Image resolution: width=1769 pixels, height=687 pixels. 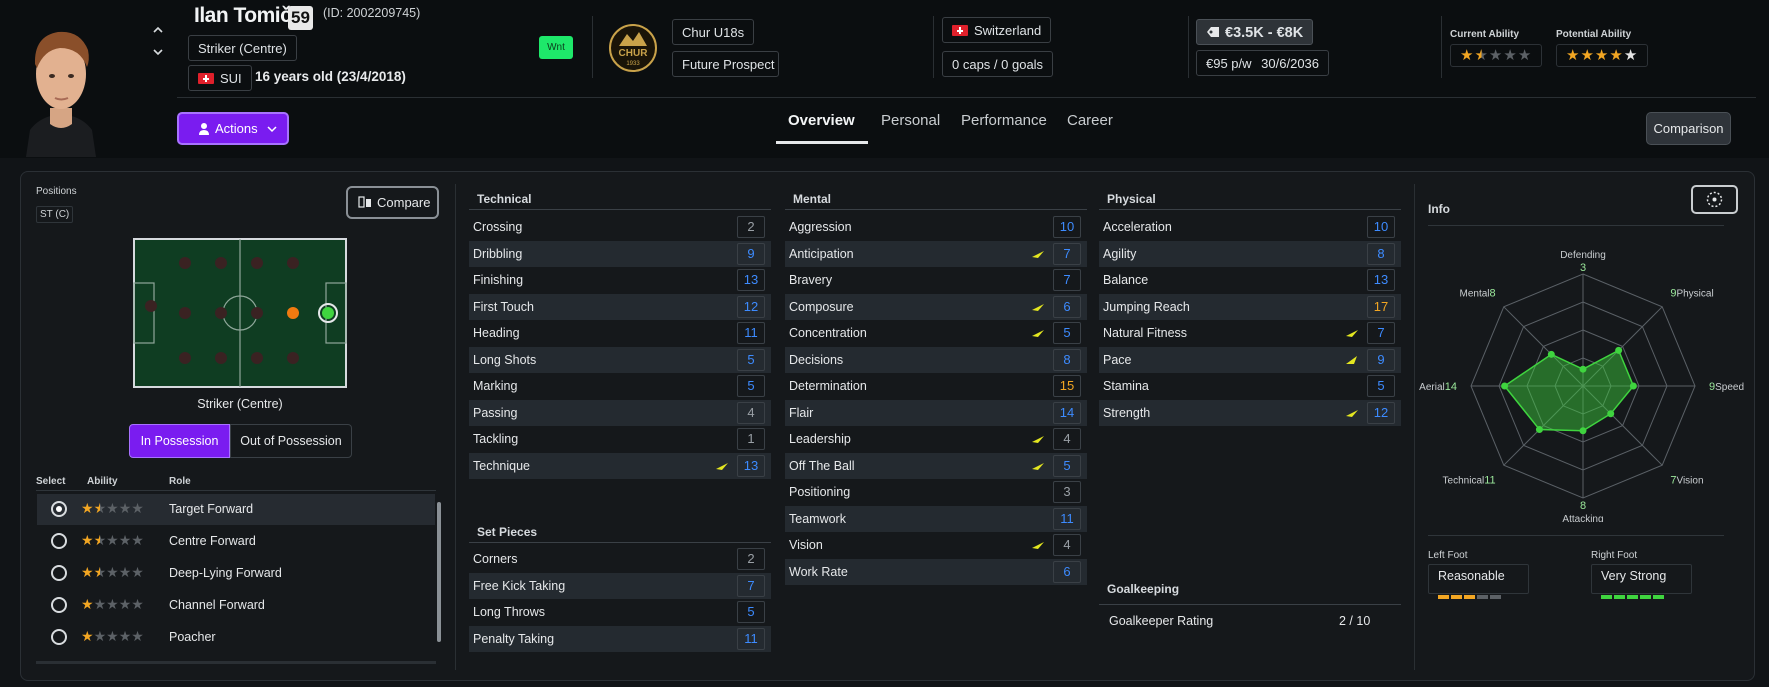 I want to click on attribute-row: Aggression 10, so click(x=936, y=227).